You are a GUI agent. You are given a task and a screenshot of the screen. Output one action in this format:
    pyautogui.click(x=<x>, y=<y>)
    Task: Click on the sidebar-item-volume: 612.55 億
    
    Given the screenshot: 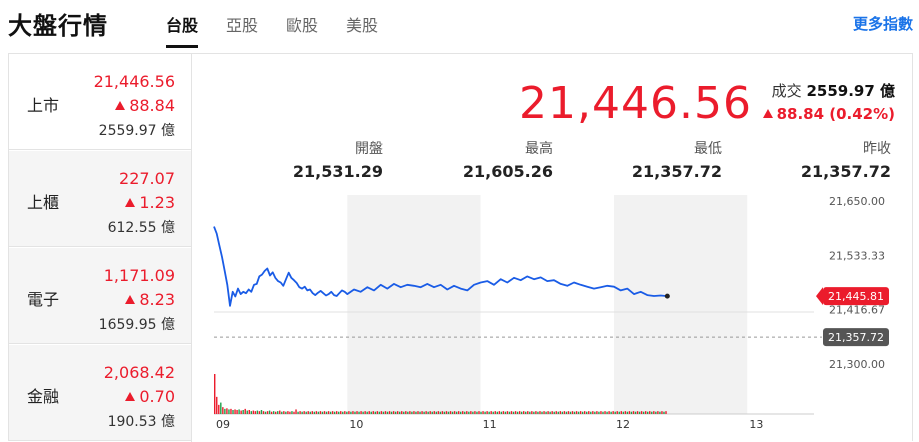 What is the action you would take?
    pyautogui.click(x=141, y=228)
    